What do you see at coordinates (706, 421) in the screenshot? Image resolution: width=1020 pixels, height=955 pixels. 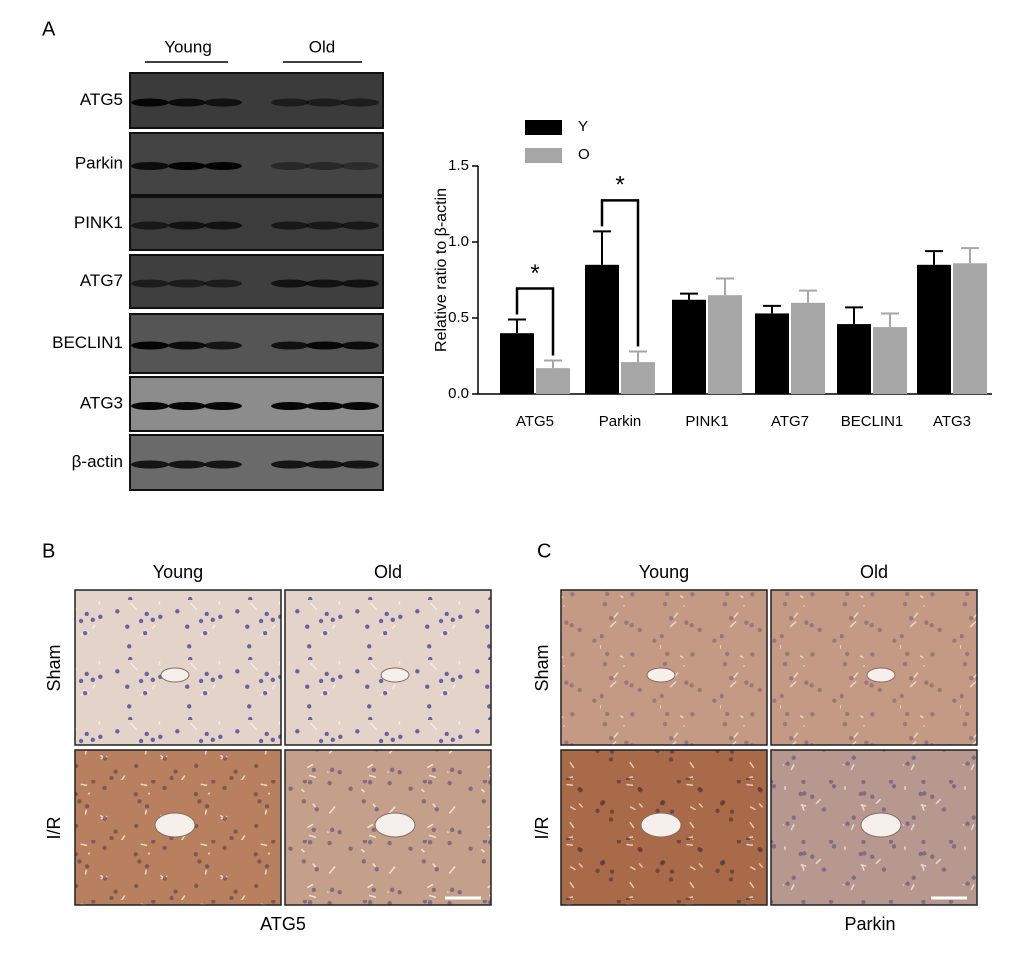 I see `x-tick-label: PINK1` at bounding box center [706, 421].